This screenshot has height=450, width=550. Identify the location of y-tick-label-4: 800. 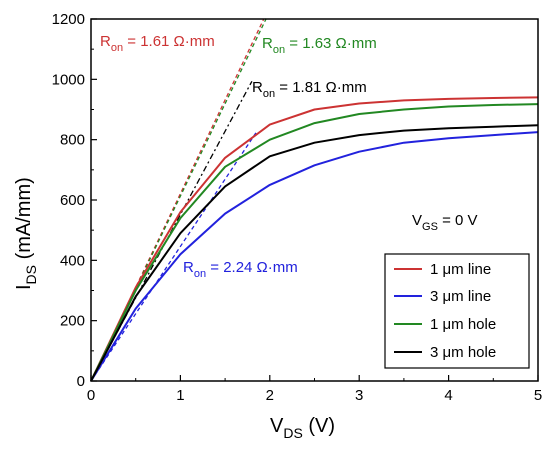
(72, 140).